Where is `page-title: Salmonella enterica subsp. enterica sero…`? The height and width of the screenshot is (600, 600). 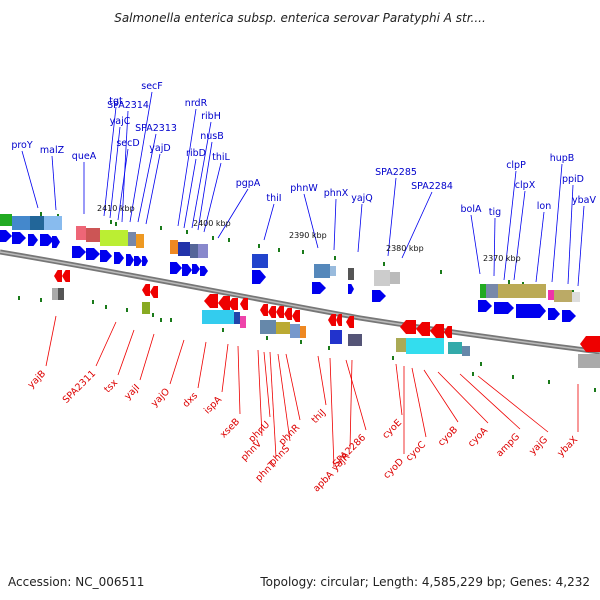
page-title: Salmonella enterica subsp. enterica sero… is located at coordinates (300, 18).